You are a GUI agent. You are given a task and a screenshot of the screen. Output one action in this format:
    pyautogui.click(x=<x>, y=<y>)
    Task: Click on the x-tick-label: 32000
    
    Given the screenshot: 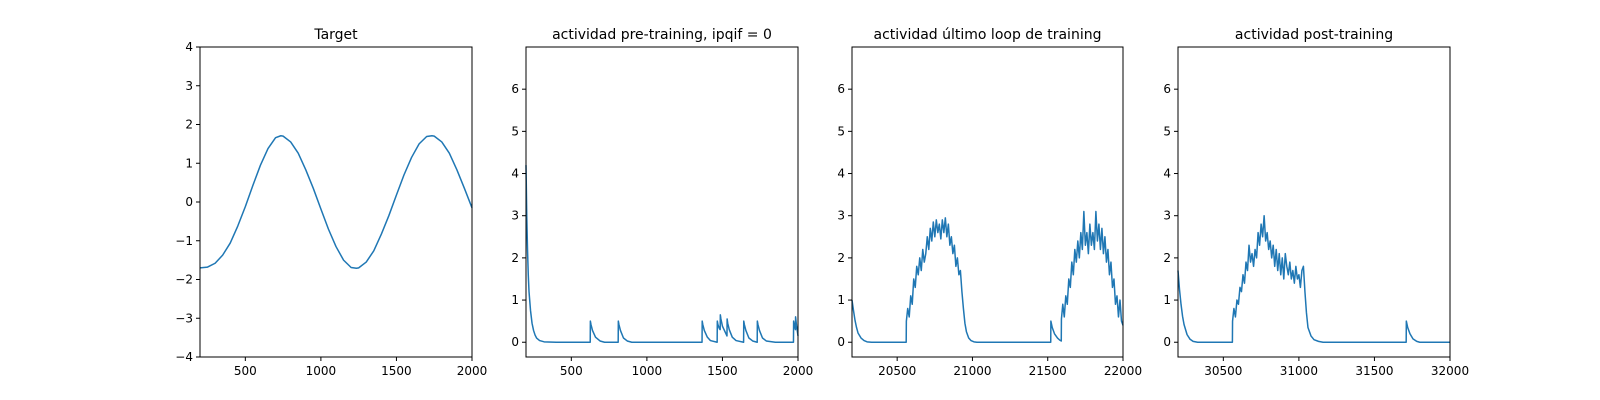 What is the action you would take?
    pyautogui.click(x=1450, y=371)
    